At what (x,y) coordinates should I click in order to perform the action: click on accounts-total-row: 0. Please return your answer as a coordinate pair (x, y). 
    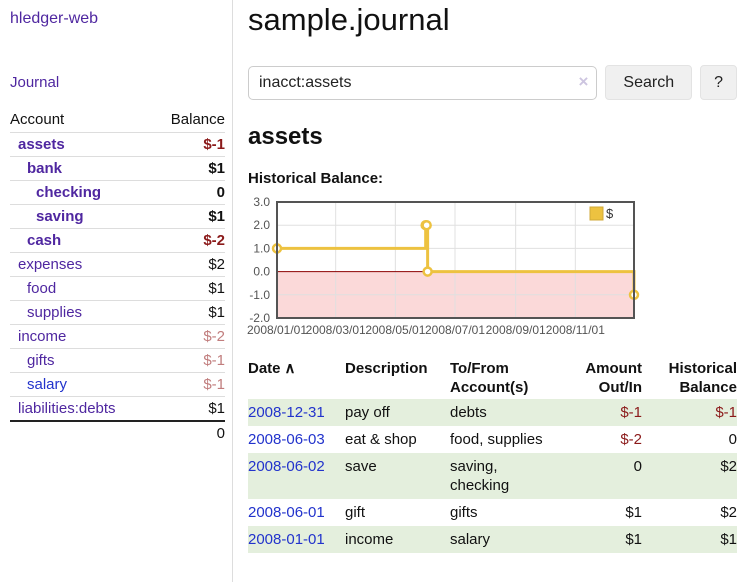
    Looking at the image, I should click on (117, 432).